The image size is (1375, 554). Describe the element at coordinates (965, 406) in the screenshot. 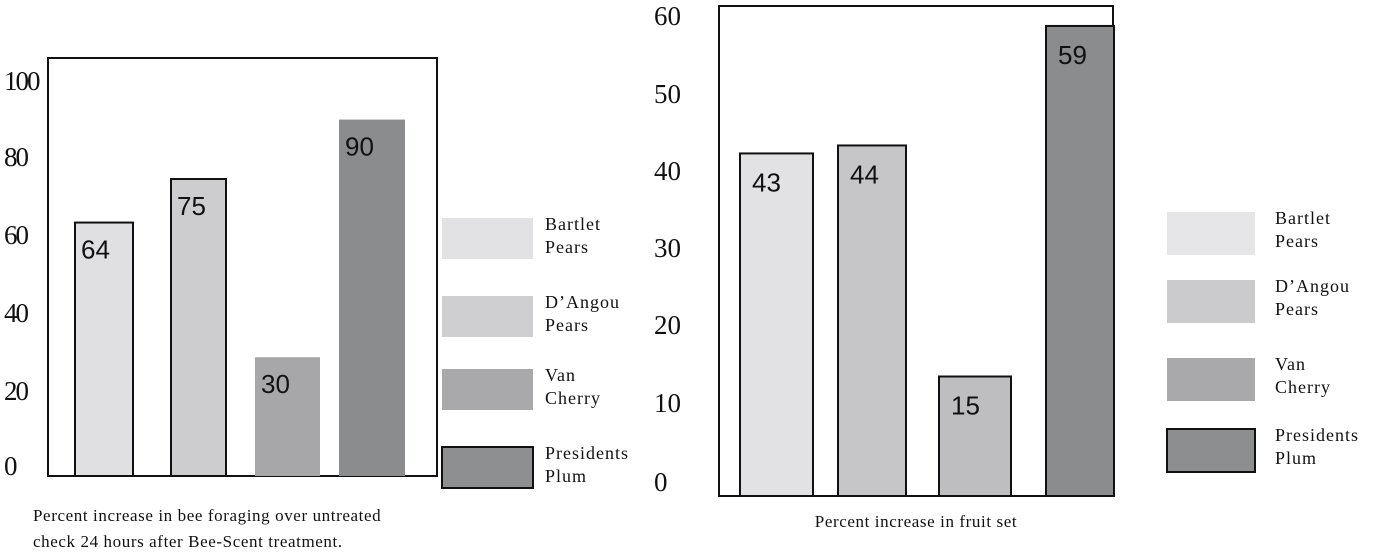

I see `bar-value-label: 15` at that location.